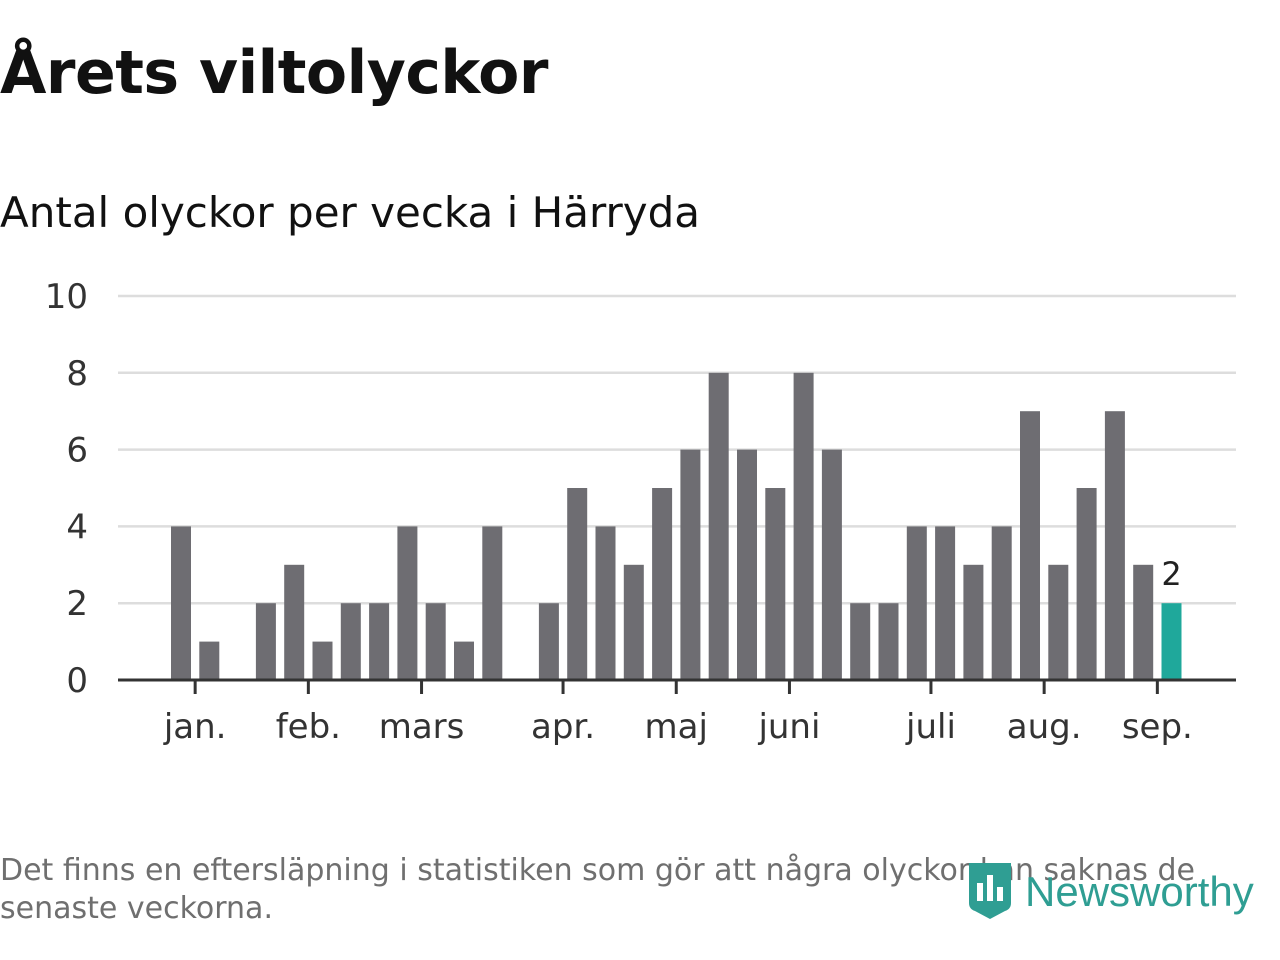  I want to click on x-tick-label: feb., so click(308, 727).